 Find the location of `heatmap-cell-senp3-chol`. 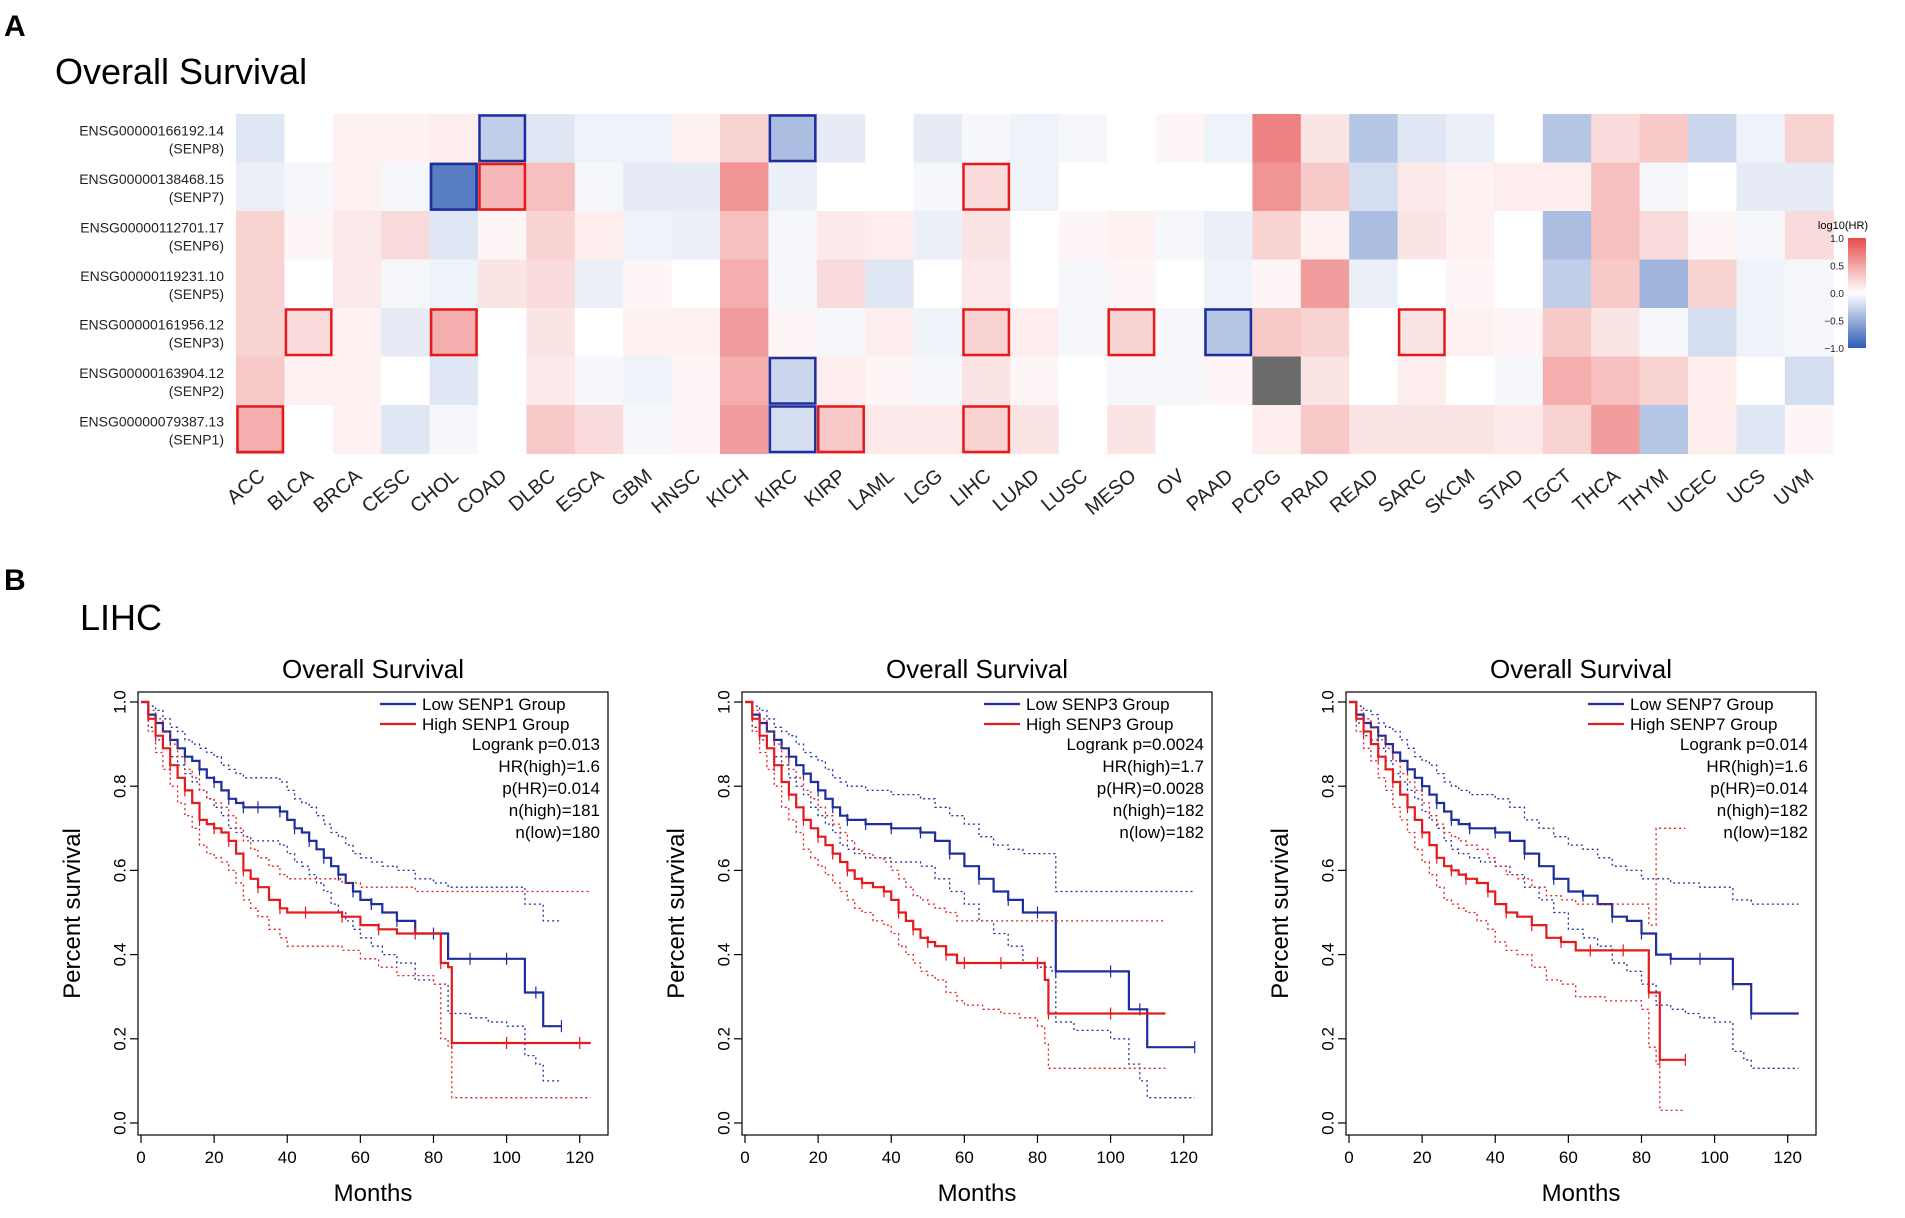

heatmap-cell-senp3-chol is located at coordinates (454, 333).